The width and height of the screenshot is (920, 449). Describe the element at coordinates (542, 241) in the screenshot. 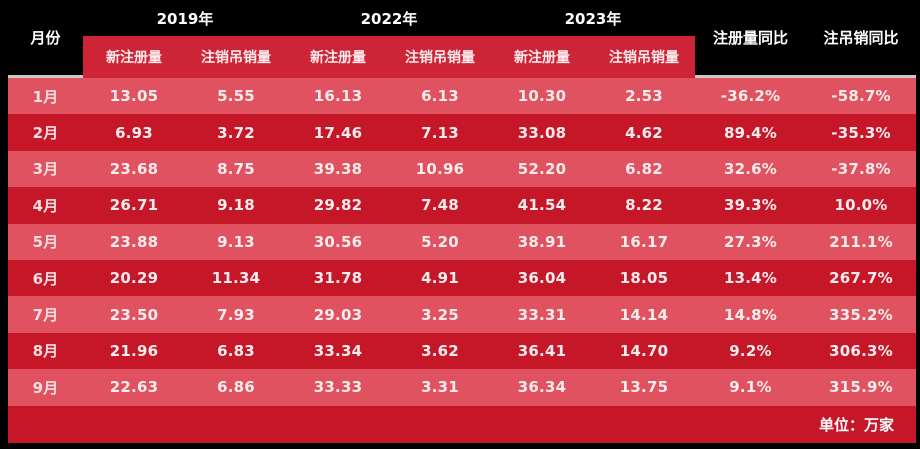

I see `value-cell: 38.91` at that location.